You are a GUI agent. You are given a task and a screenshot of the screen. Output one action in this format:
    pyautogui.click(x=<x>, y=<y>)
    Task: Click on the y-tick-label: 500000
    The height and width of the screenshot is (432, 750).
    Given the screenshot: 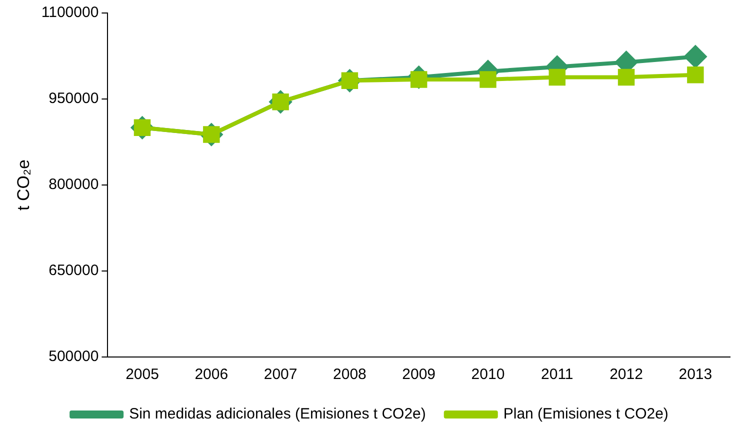 What is the action you would take?
    pyautogui.click(x=73, y=357)
    